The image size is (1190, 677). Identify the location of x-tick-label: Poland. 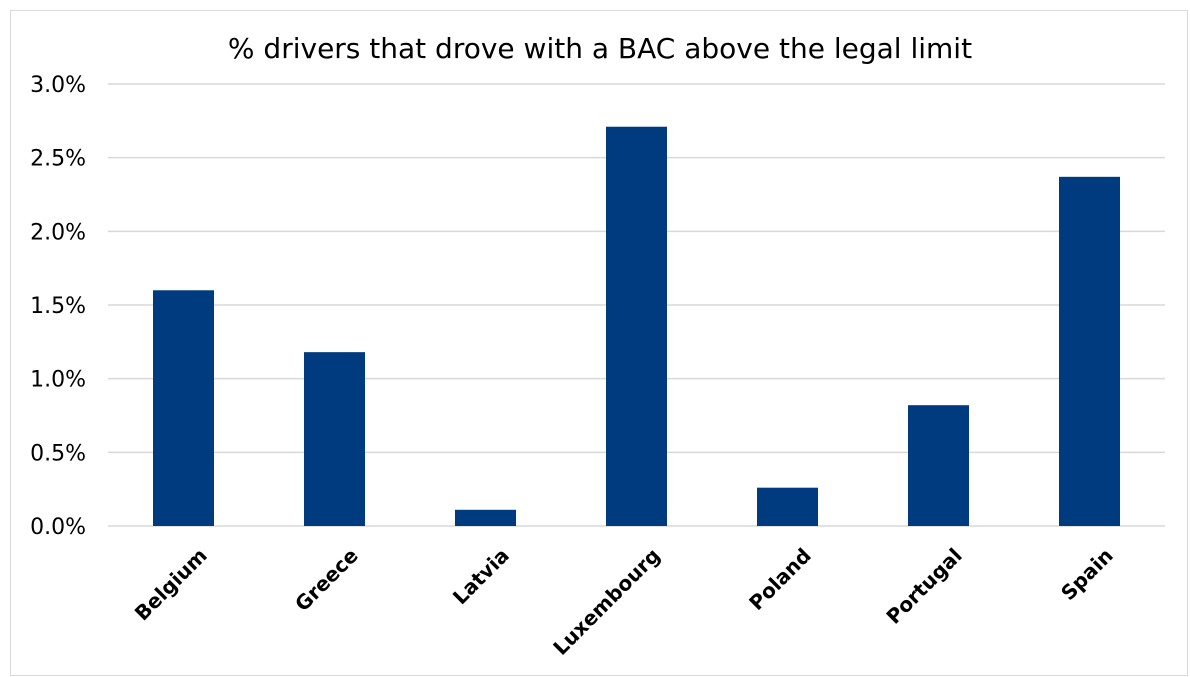
(780, 579).